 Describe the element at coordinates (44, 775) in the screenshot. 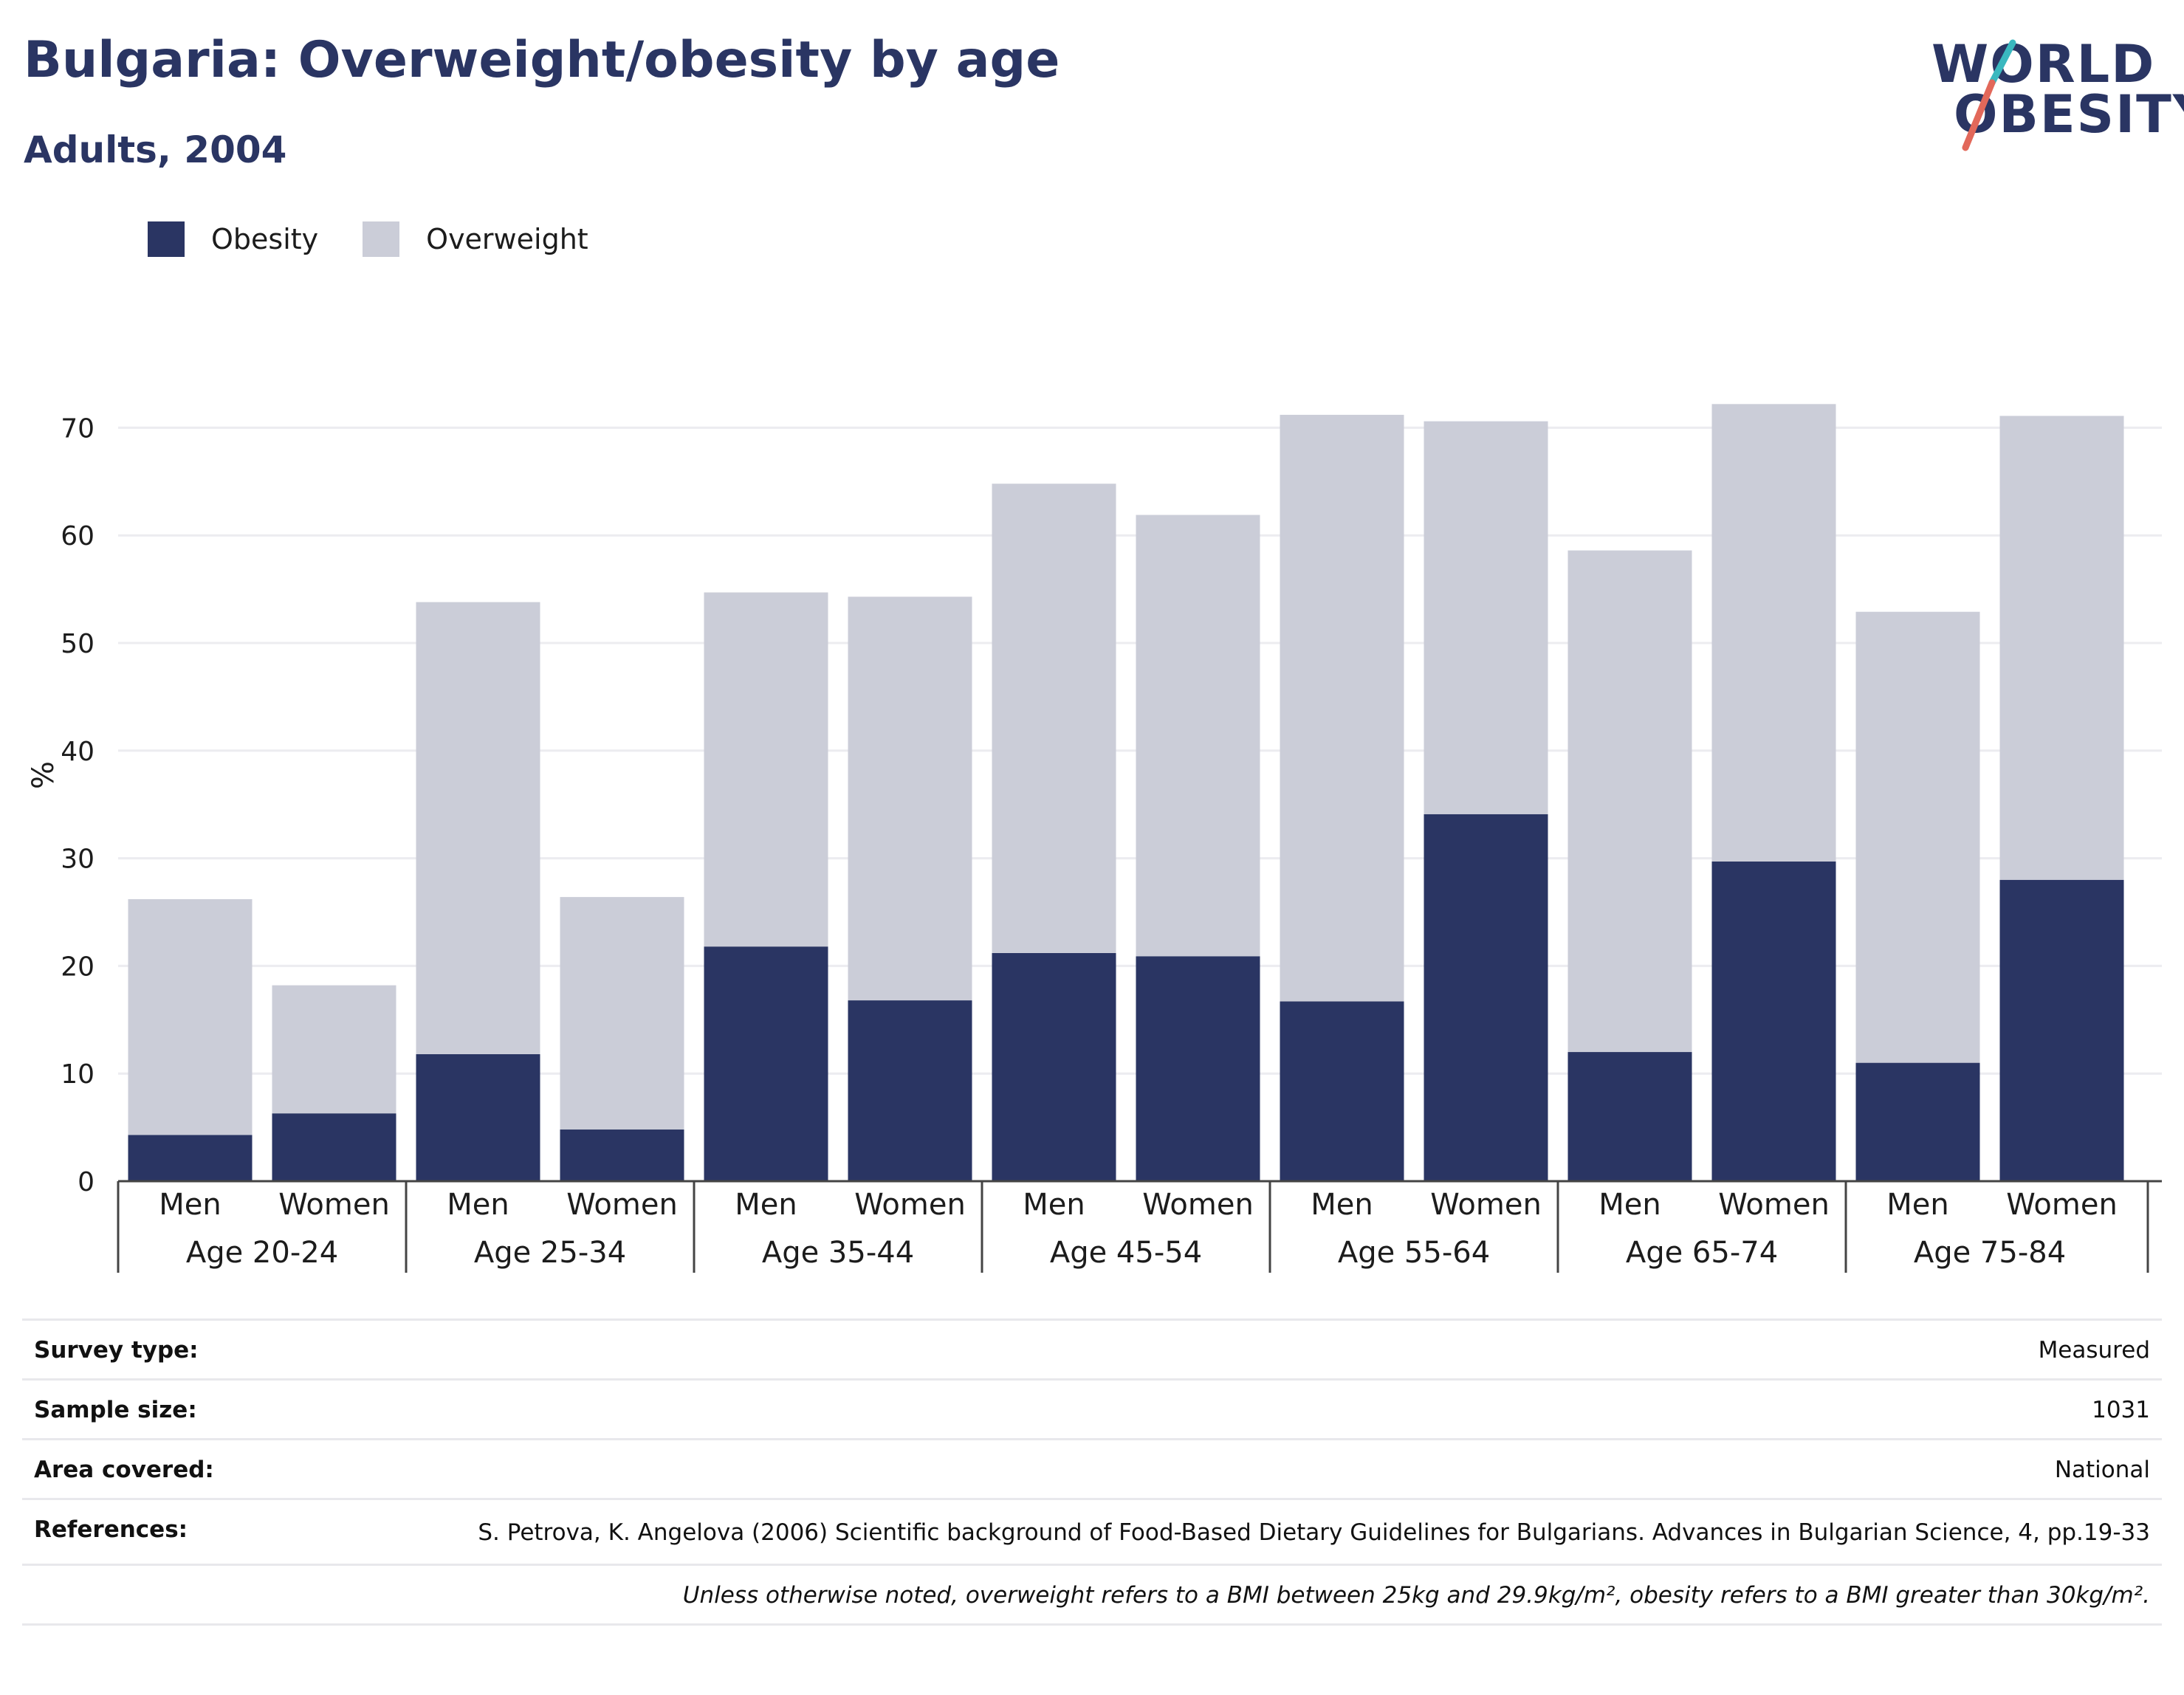

I see `y-axis-label: %` at that location.